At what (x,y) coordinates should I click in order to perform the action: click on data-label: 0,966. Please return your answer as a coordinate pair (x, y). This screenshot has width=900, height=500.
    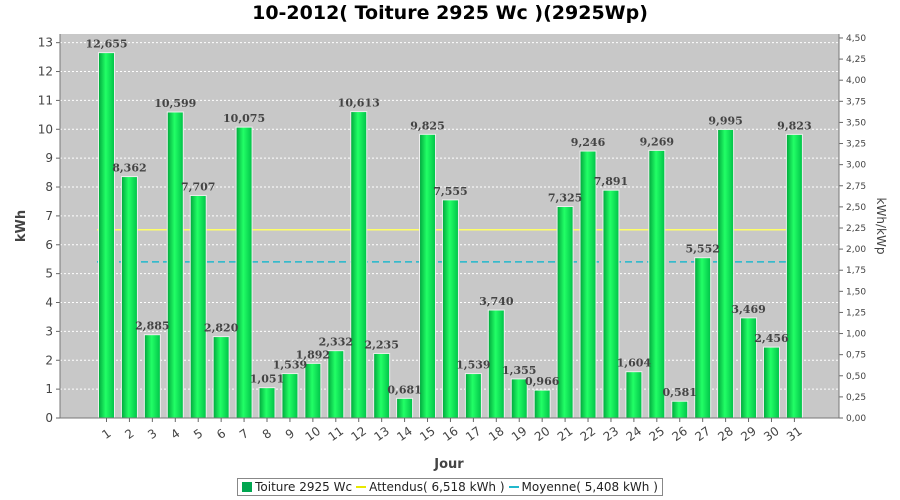
    Looking at the image, I should click on (542, 381).